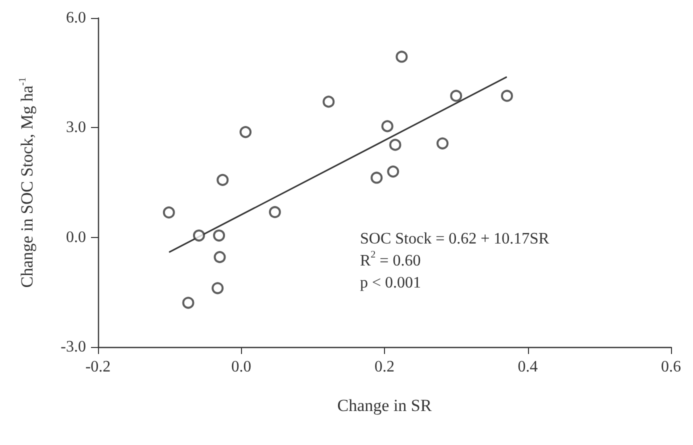 The height and width of the screenshot is (445, 693). What do you see at coordinates (76, 127) in the screenshot?
I see `y-tick-label: 3.0` at bounding box center [76, 127].